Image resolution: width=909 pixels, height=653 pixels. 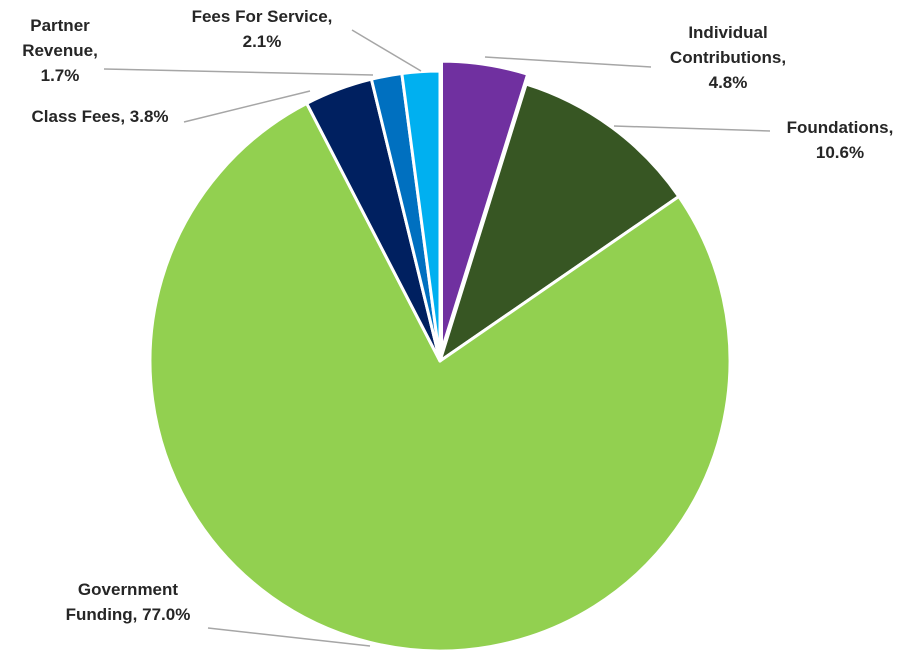 What do you see at coordinates (568, 62) in the screenshot?
I see `leader-line-individual-contributions` at bounding box center [568, 62].